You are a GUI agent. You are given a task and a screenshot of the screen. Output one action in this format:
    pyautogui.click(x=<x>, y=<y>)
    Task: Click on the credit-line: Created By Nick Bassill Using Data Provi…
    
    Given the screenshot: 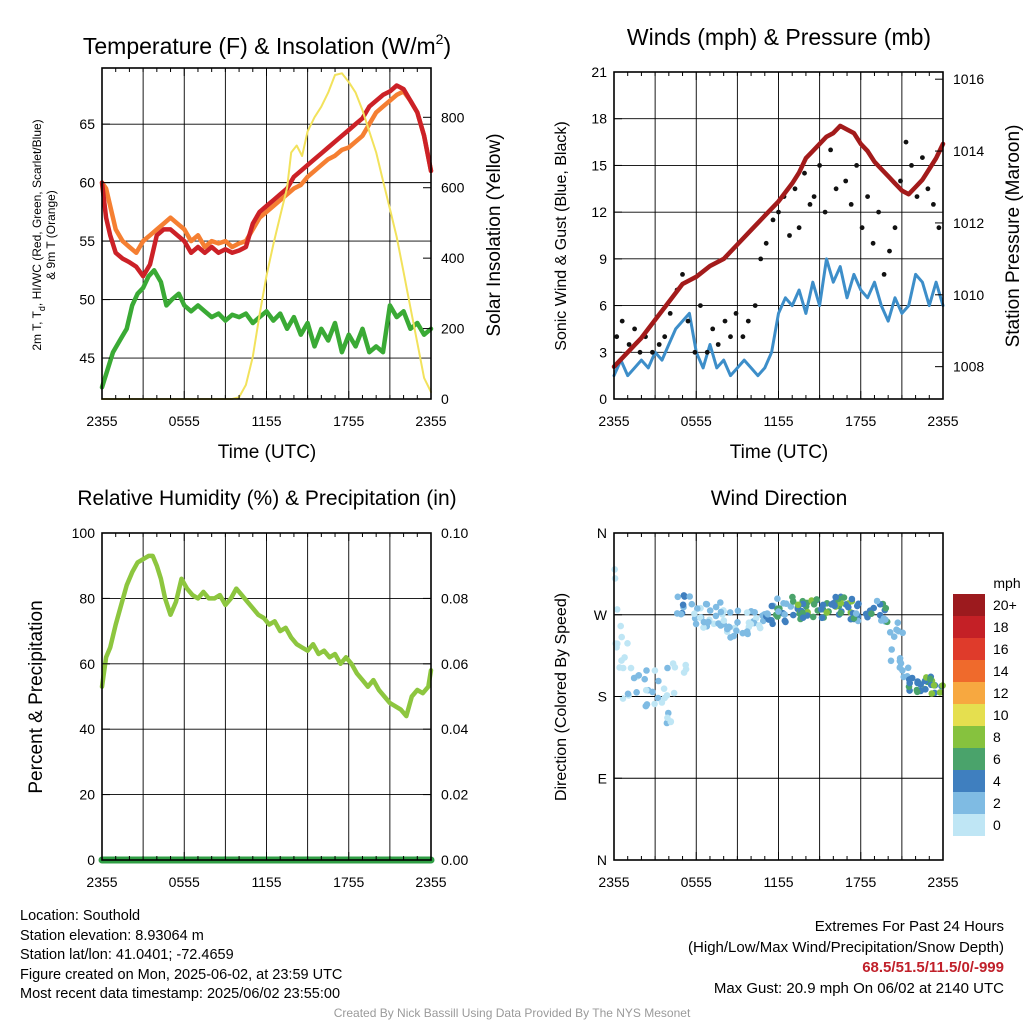 What is the action you would take?
    pyautogui.click(x=512, y=1013)
    